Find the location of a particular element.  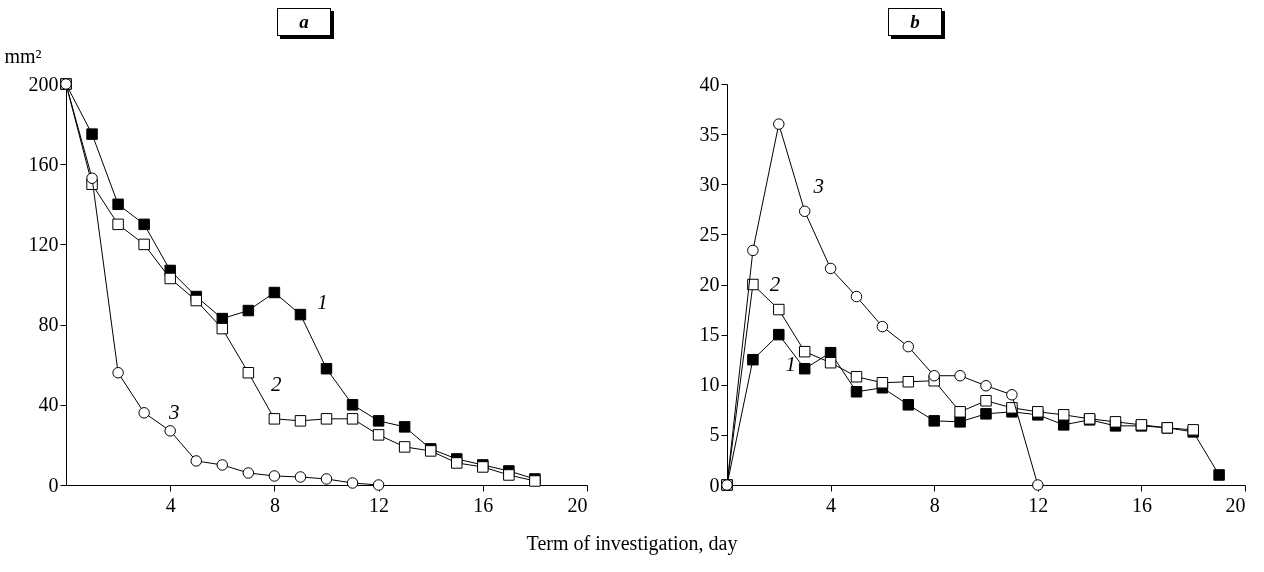

y-tick-label: 20 is located at coordinates (709, 284).